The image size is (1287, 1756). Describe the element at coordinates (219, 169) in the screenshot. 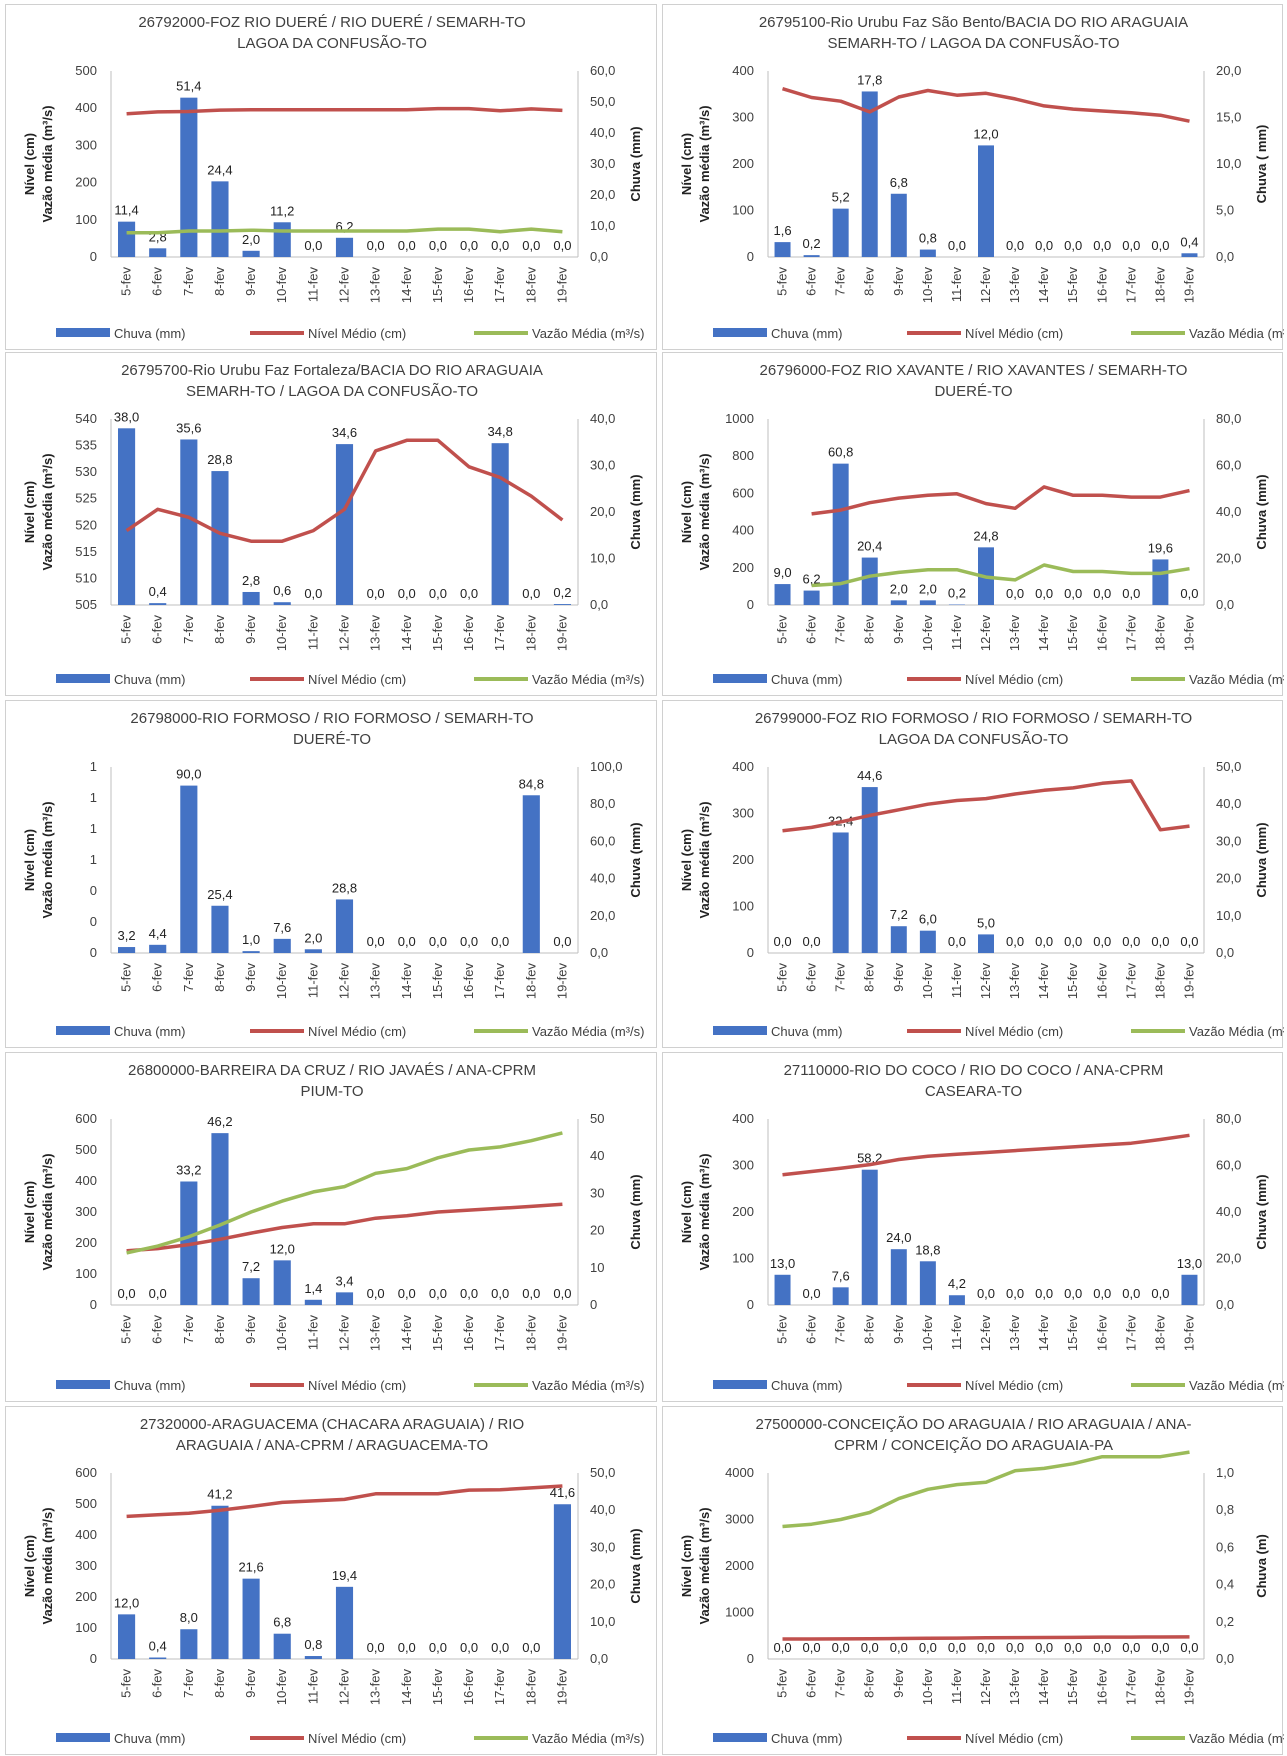

I see `rain-data-label: 24,4` at that location.